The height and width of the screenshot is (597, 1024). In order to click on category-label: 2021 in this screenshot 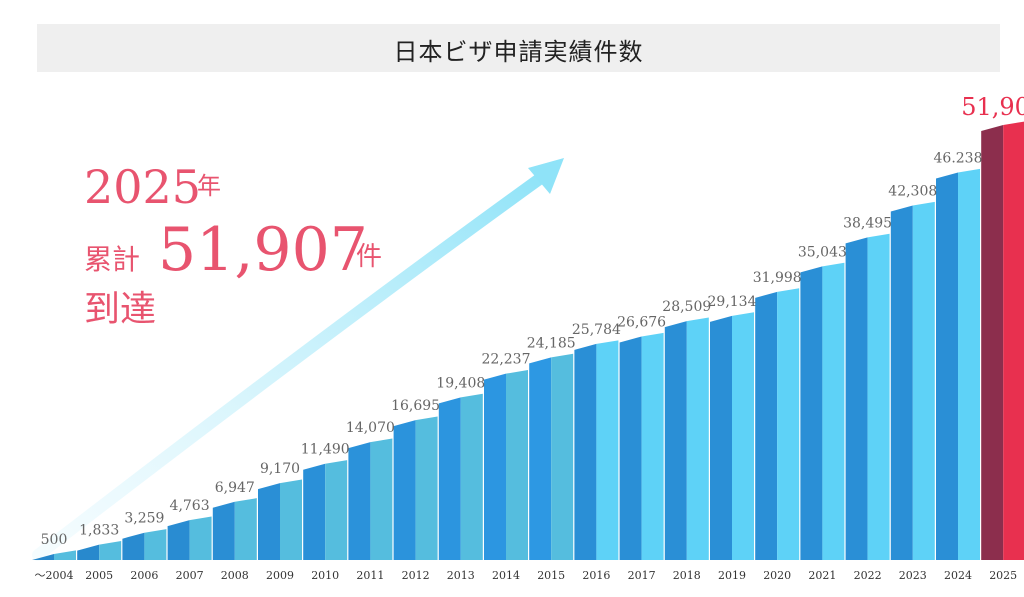, I will do `click(822, 575)`.